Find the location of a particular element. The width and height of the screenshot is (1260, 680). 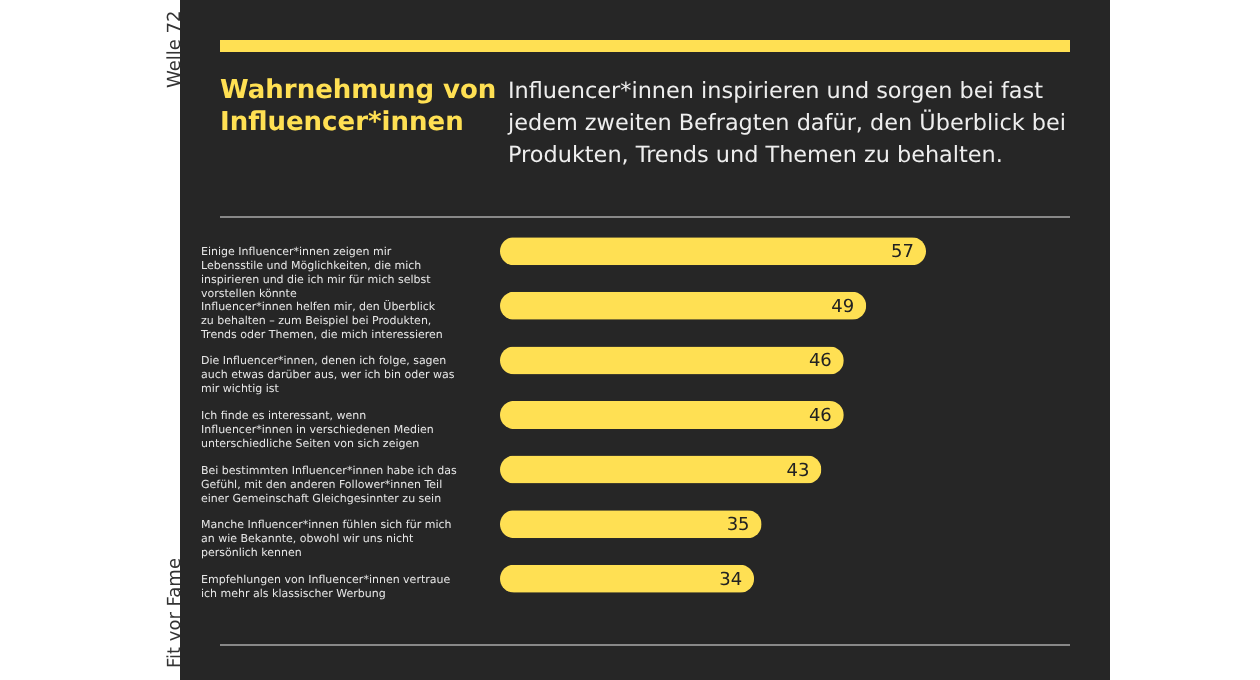

text: Welle 72 is located at coordinates (176, 49).